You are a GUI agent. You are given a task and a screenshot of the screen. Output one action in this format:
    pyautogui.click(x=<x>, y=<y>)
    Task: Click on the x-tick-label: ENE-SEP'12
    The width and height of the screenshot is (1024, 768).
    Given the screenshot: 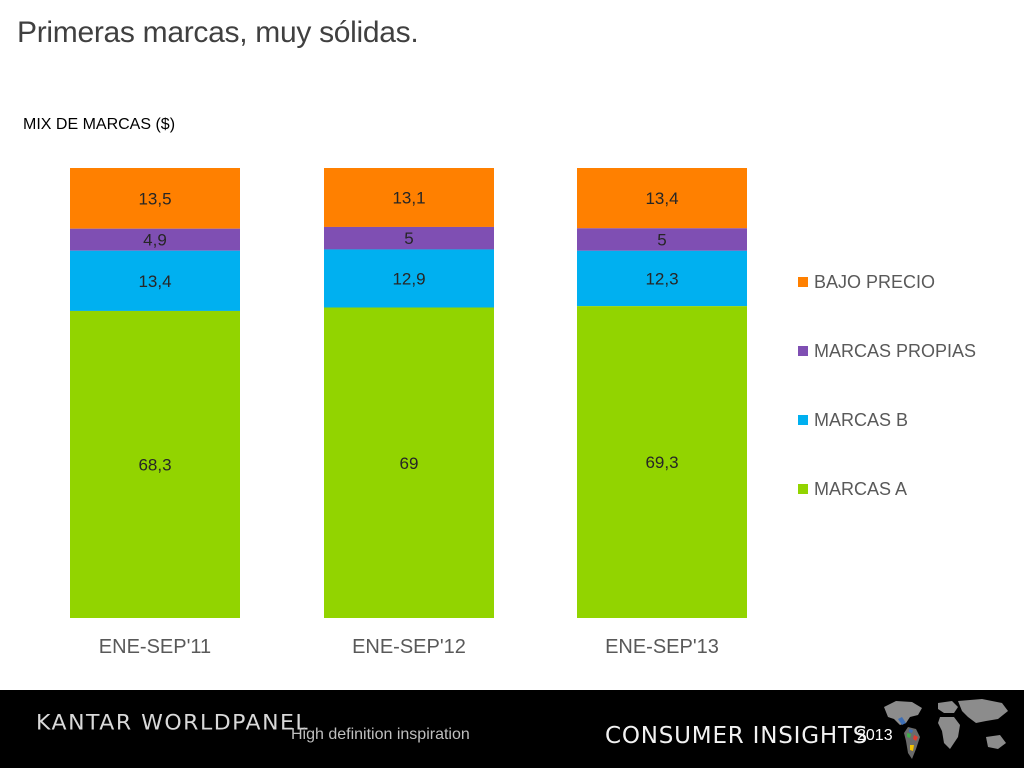 What is the action you would take?
    pyautogui.click(x=409, y=647)
    